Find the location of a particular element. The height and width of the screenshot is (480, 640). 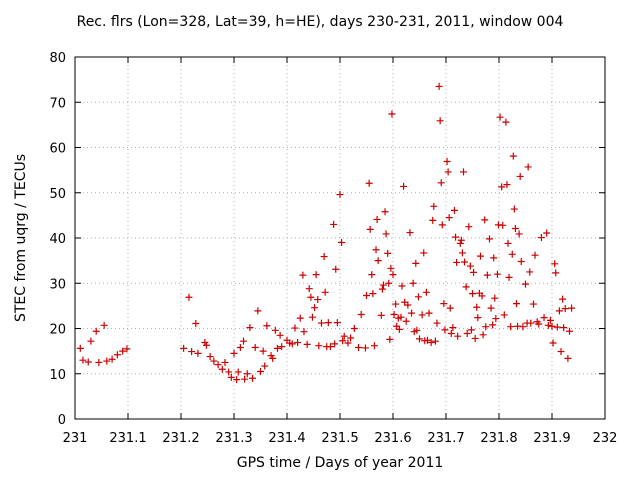

y-tick-label: 40 is located at coordinates (57, 239).